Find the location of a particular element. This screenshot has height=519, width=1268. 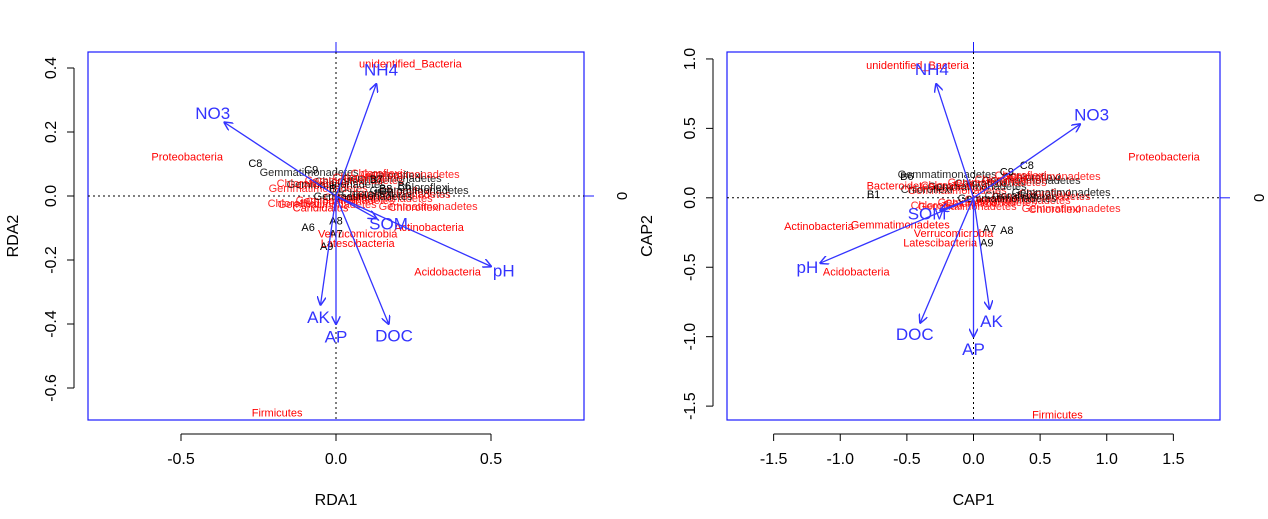

site-label: A7 is located at coordinates (989, 230).